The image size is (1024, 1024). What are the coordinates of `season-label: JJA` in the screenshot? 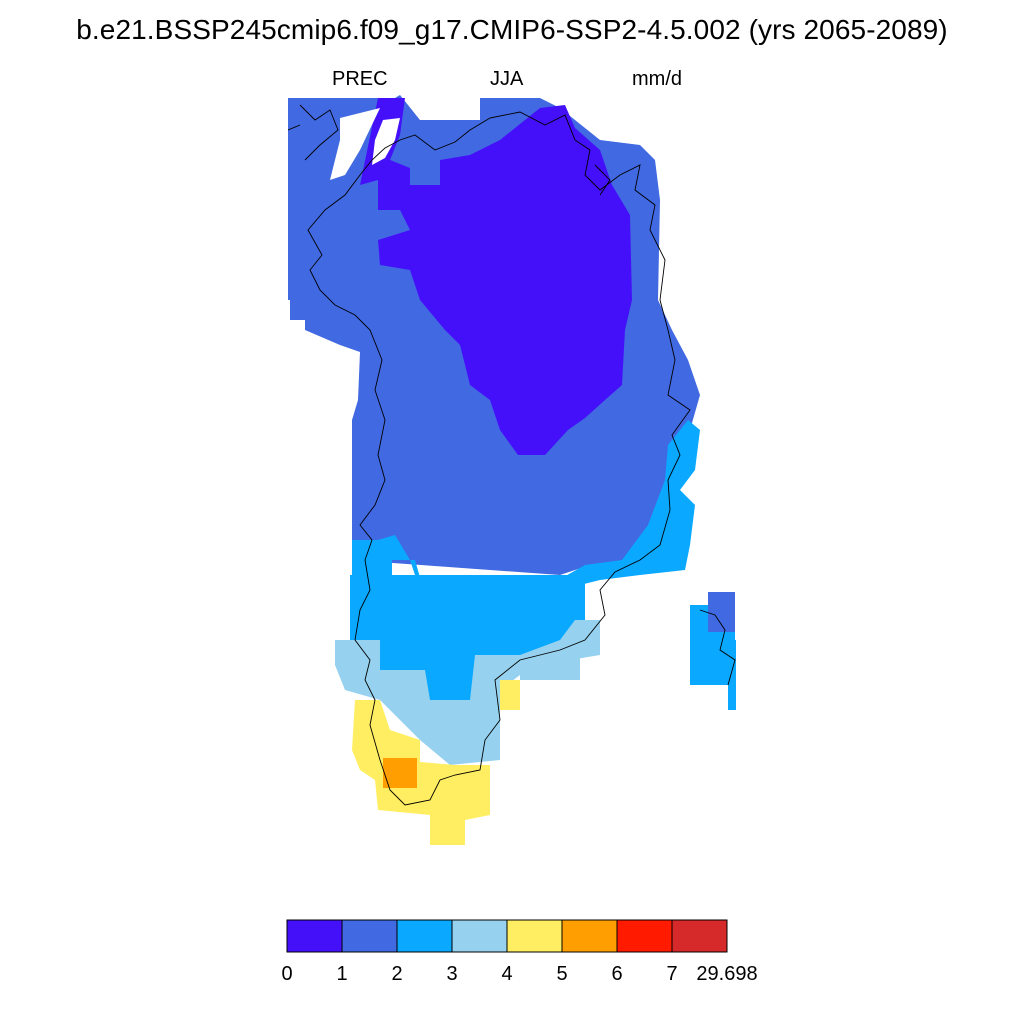 It's located at (507, 79).